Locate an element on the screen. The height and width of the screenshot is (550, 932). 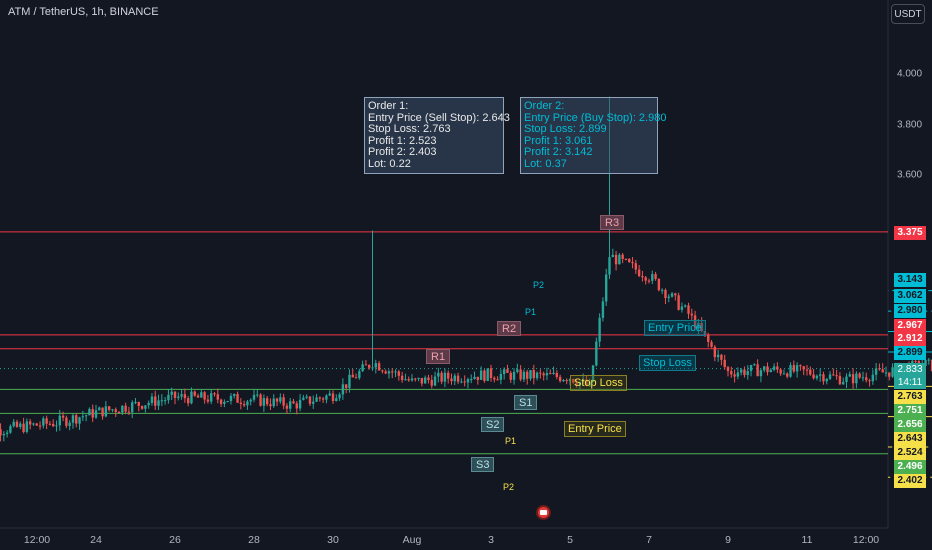
price-tag-r2: 2.967 is located at coordinates (910, 326).